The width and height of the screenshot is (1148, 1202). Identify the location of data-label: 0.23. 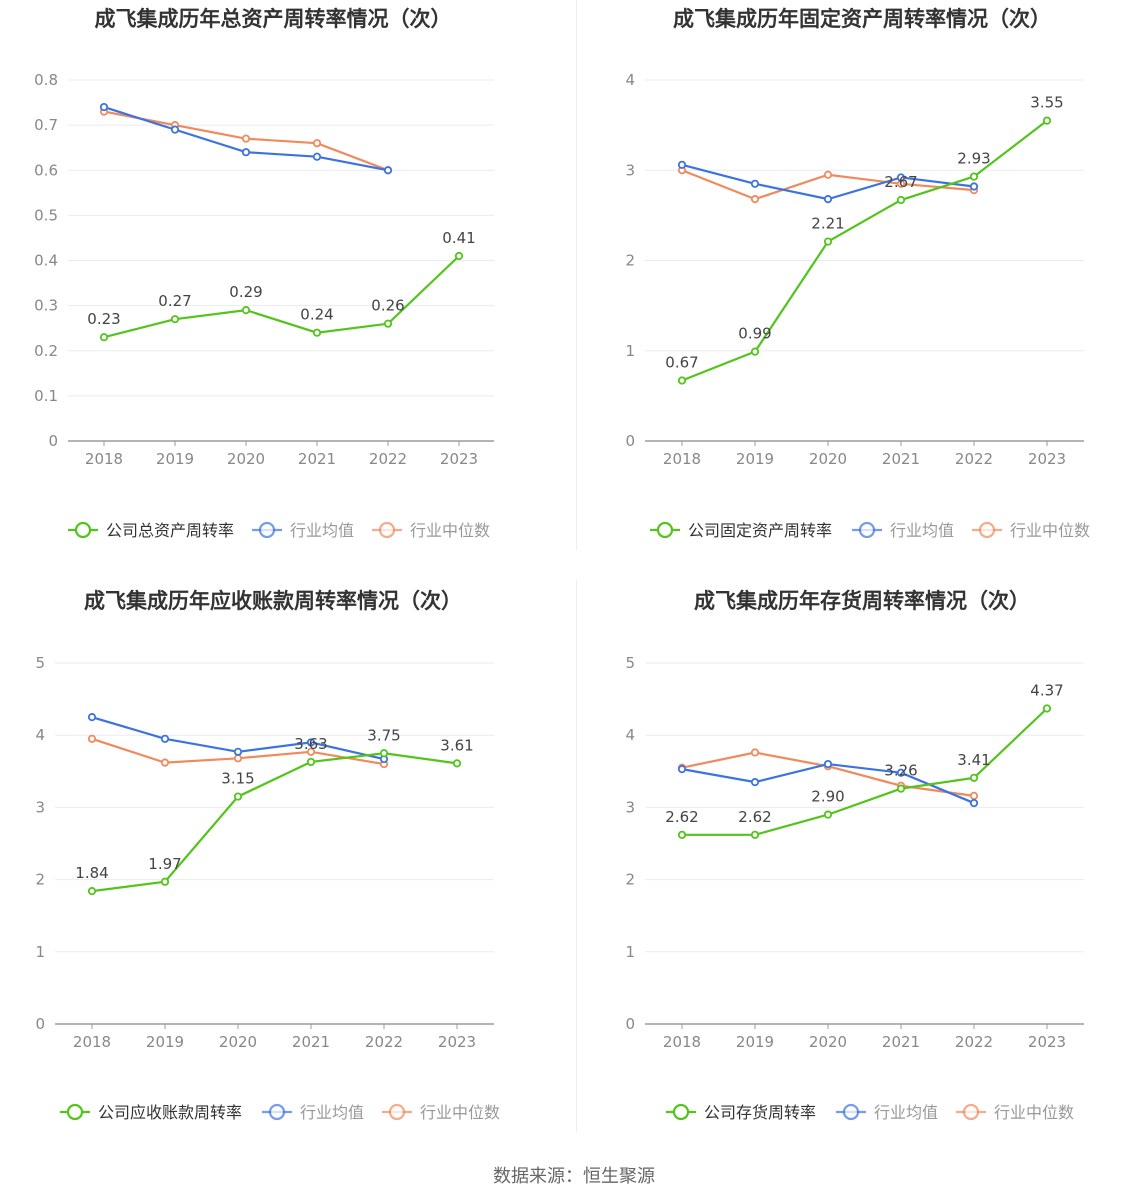
(103, 319).